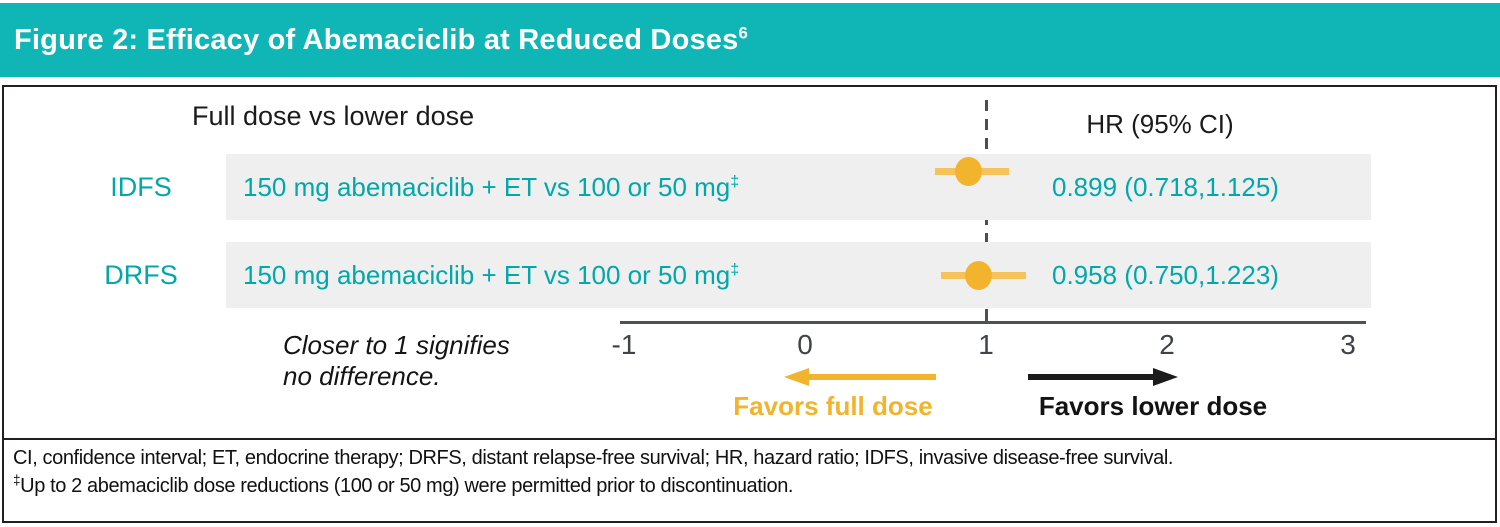 The height and width of the screenshot is (527, 1500). What do you see at coordinates (333, 116) in the screenshot?
I see `comparison-column-header: Full dose vs lower dose` at bounding box center [333, 116].